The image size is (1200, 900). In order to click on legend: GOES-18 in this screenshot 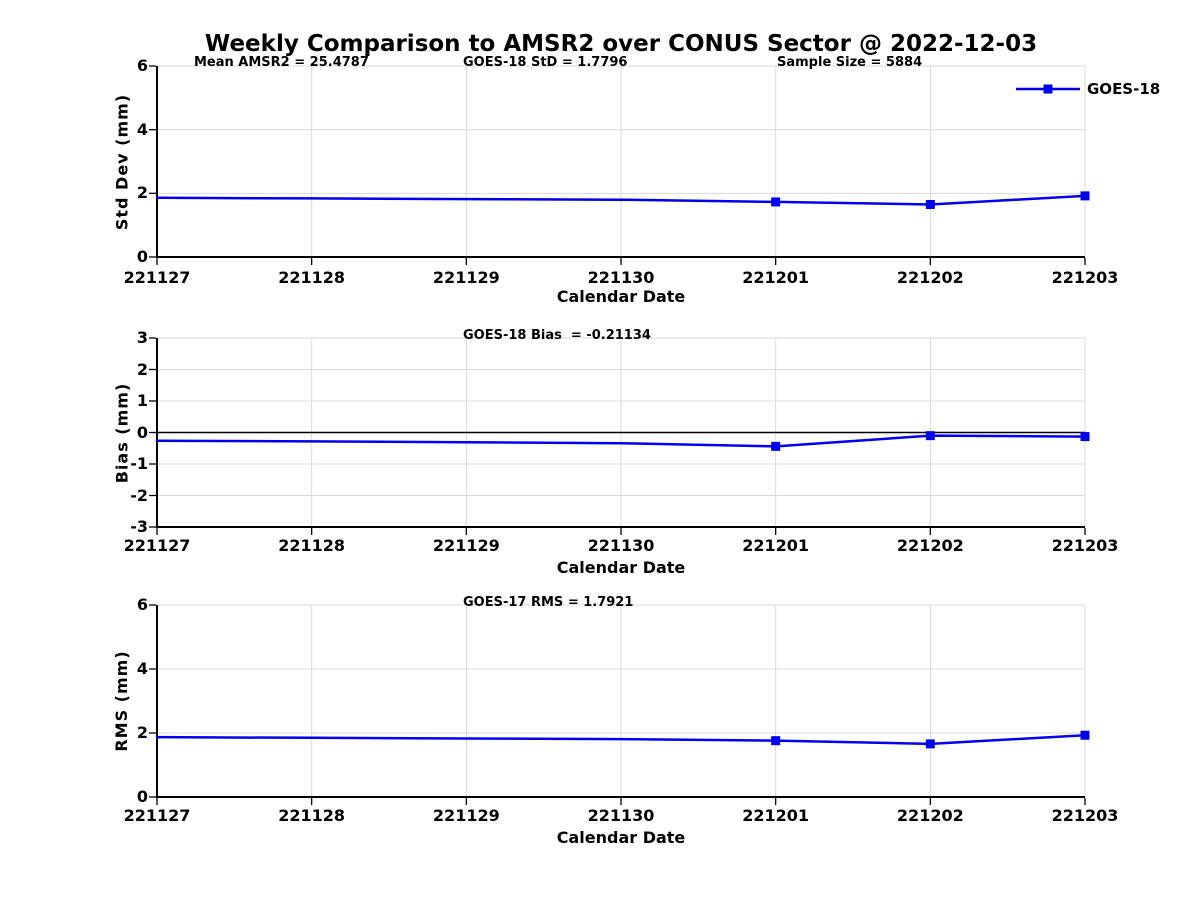, I will do `click(1088, 89)`.